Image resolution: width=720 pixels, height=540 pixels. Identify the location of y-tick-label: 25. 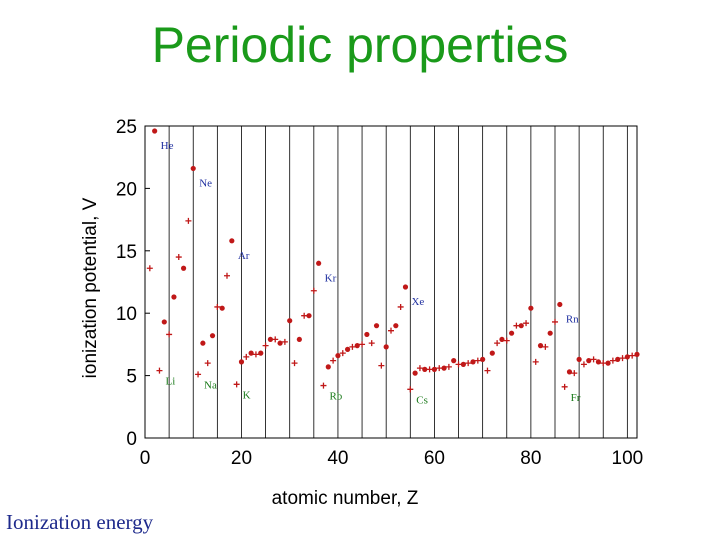
(126, 127).